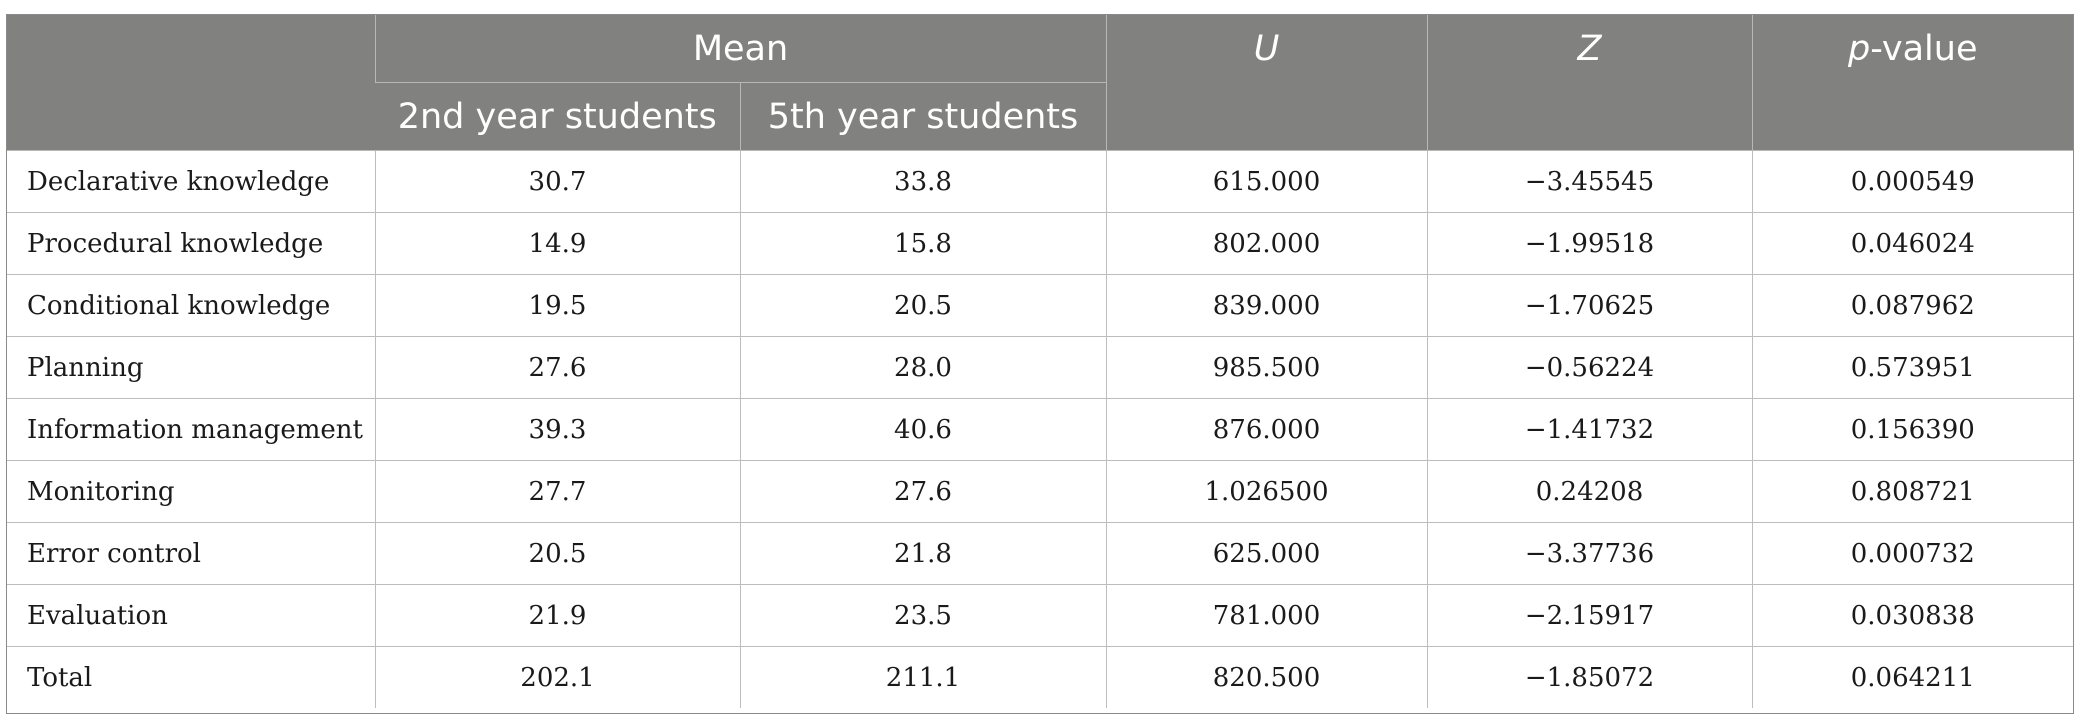 The width and height of the screenshot is (2083, 728). Describe the element at coordinates (1589, 677) in the screenshot. I see `z-value: −1.85072` at that location.